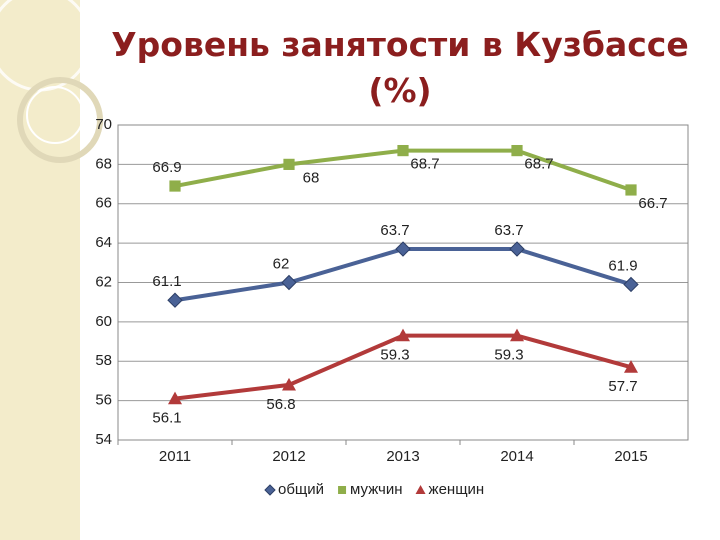 This screenshot has width=720, height=540. Describe the element at coordinates (103, 360) in the screenshot. I see `y-tick-label: 58` at that location.